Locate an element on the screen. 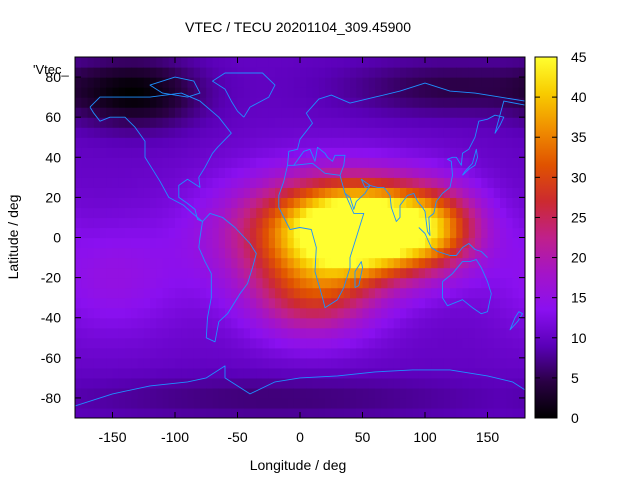 The image size is (640, 485). coastline-path is located at coordinates (319, 161).